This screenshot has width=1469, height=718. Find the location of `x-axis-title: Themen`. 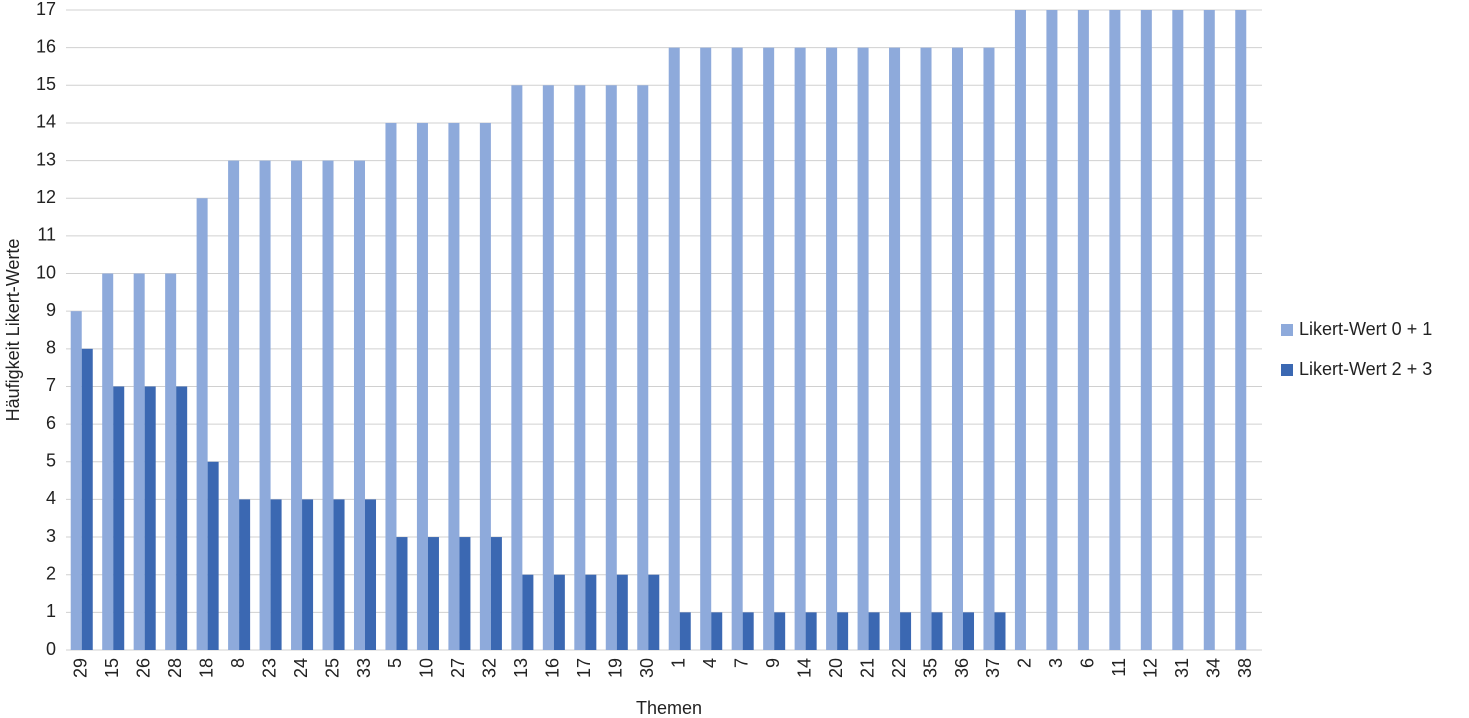

x-axis-title: Themen is located at coordinates (669, 708).